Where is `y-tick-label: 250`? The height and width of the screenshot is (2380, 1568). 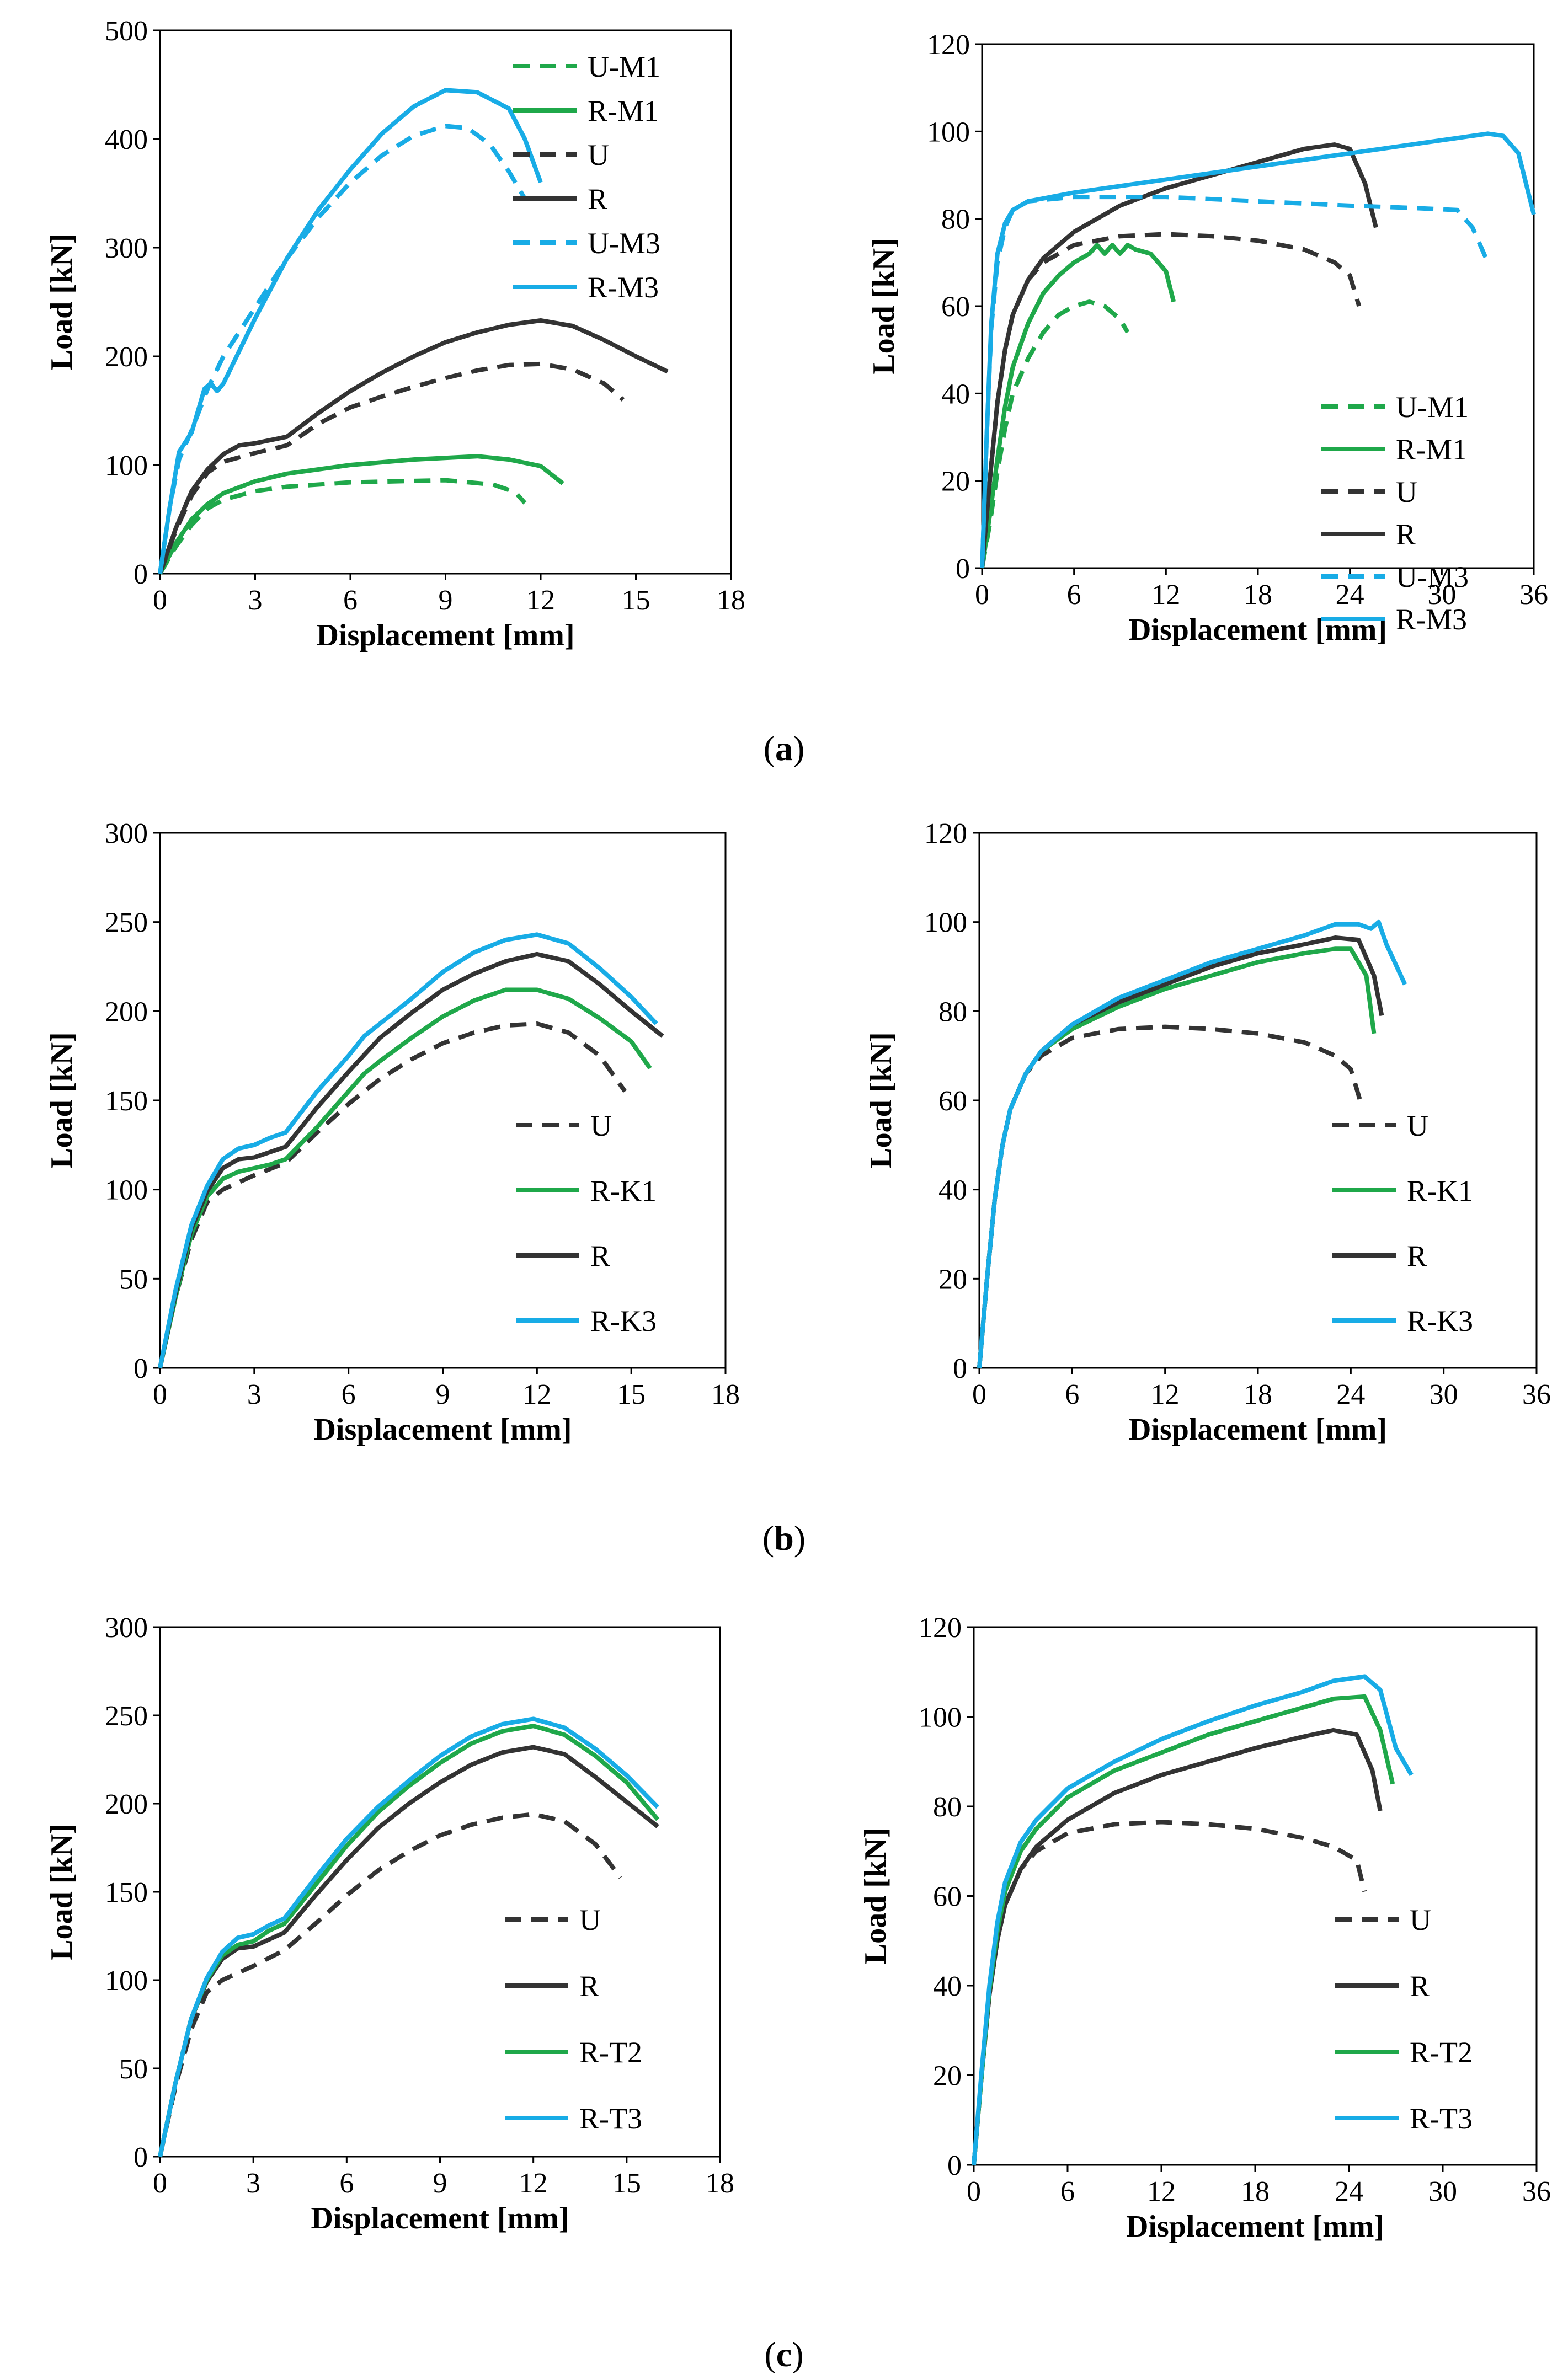 y-tick-label: 250 is located at coordinates (126, 923).